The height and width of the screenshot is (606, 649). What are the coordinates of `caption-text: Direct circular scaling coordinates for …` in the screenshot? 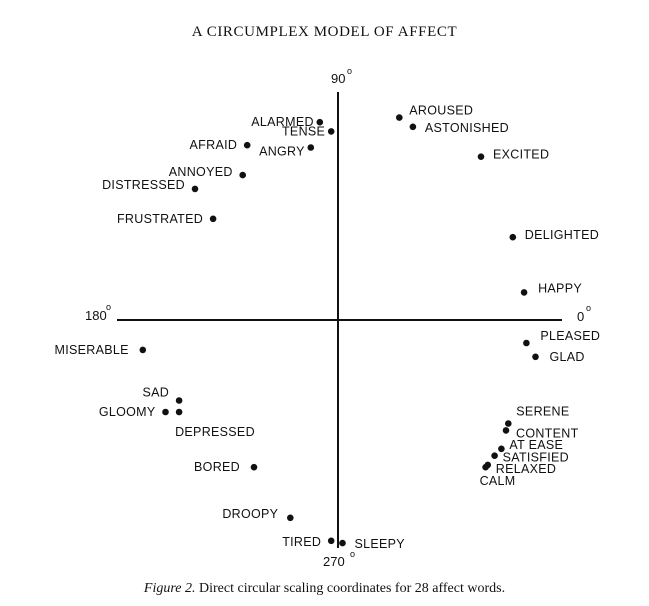 It's located at (350, 588).